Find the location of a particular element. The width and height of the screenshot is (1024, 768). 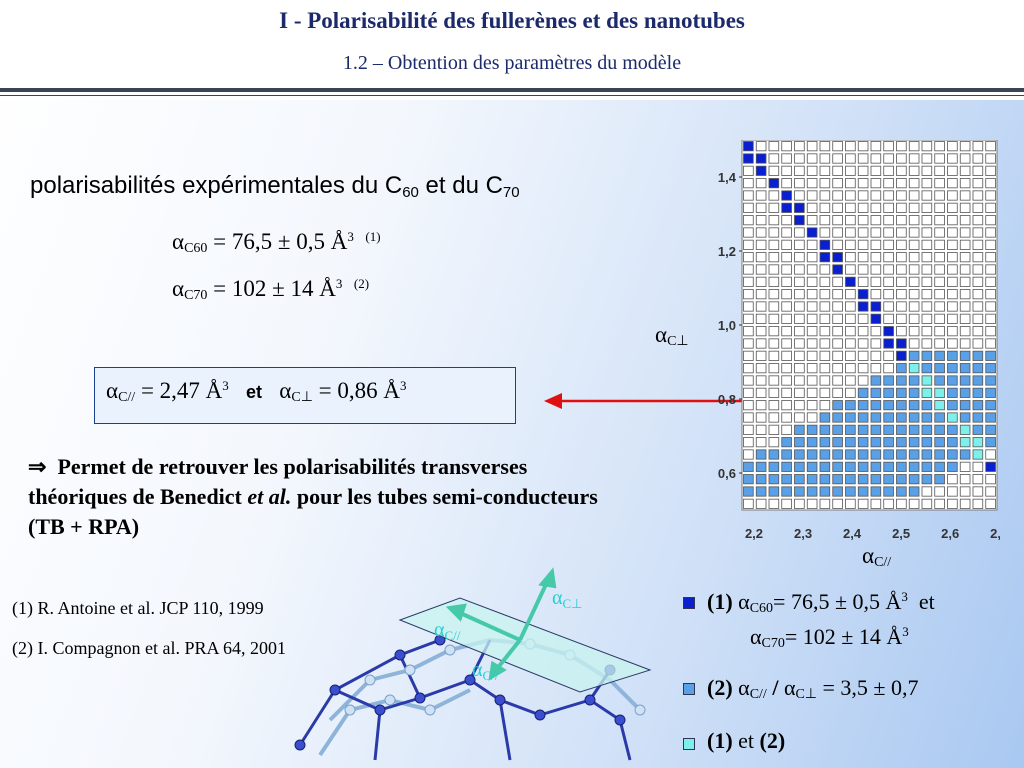

x-tick-label: 2,7 is located at coordinates (995, 533).